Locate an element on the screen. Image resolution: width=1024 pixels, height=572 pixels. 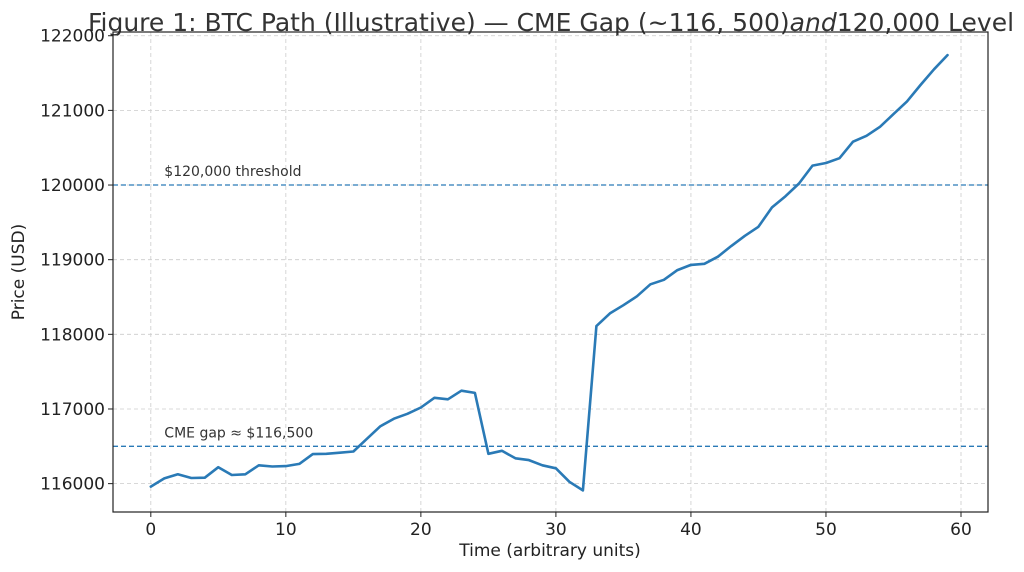
reference-line-label: $120,000 threshold is located at coordinates (232, 172).